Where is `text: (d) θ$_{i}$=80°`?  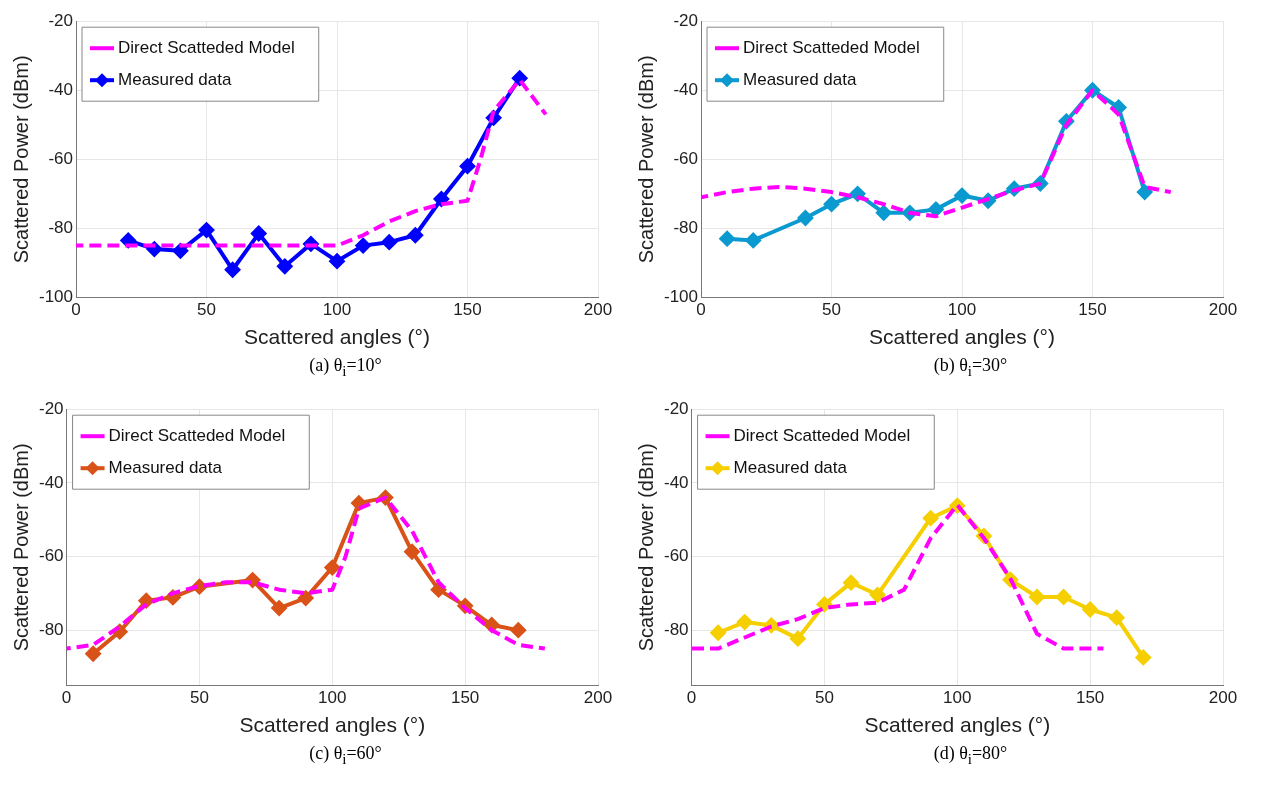 text: (d) θ$_{i}$=80° is located at coordinates (970, 755).